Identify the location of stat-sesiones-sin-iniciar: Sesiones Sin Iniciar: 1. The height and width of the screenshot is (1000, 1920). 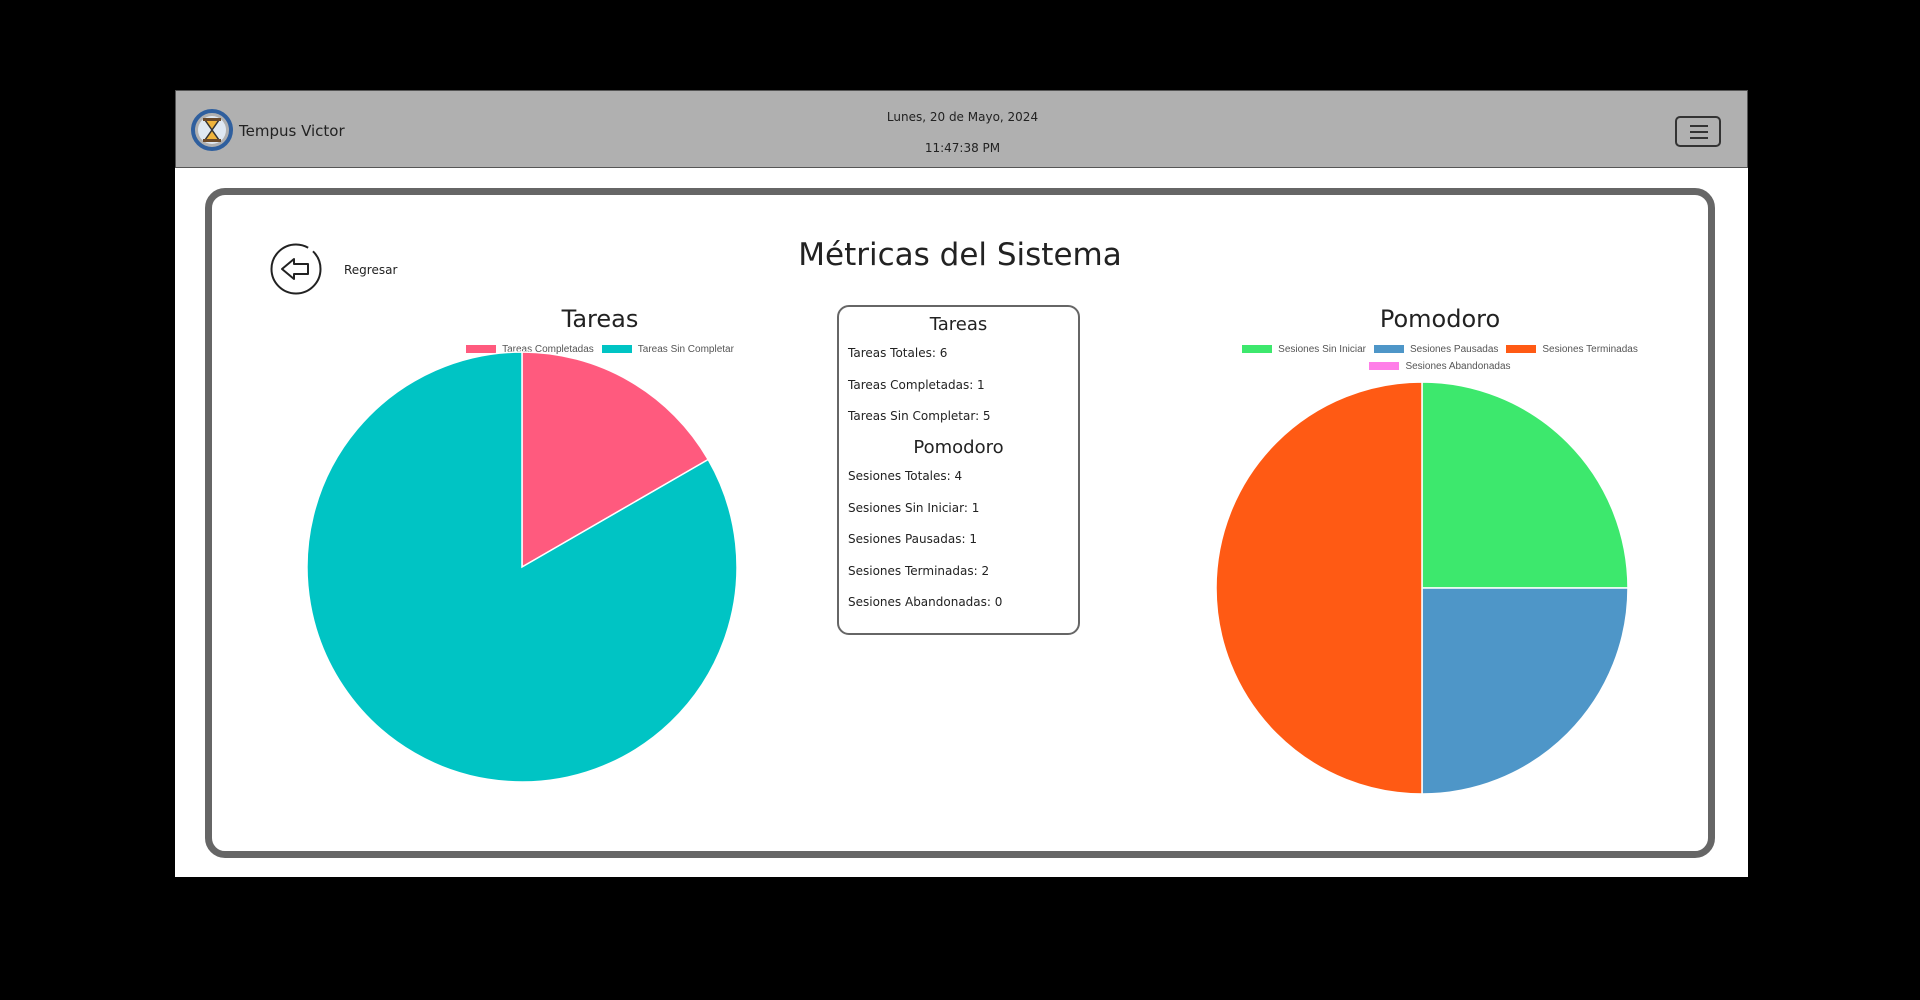
(914, 508).